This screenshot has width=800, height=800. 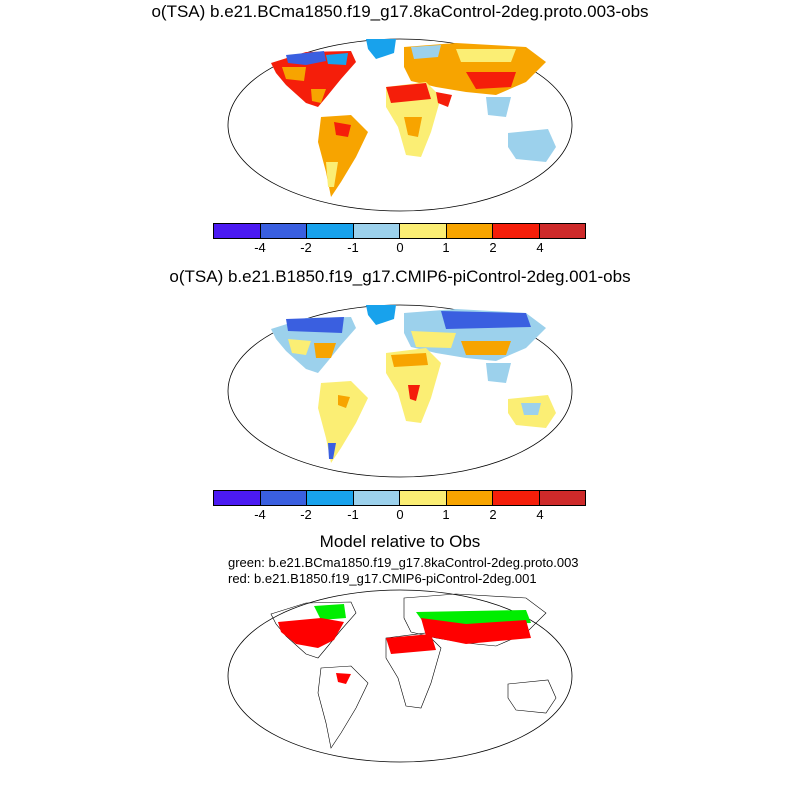 I want to click on colorbar-1-tick: 1, so click(x=446, y=247).